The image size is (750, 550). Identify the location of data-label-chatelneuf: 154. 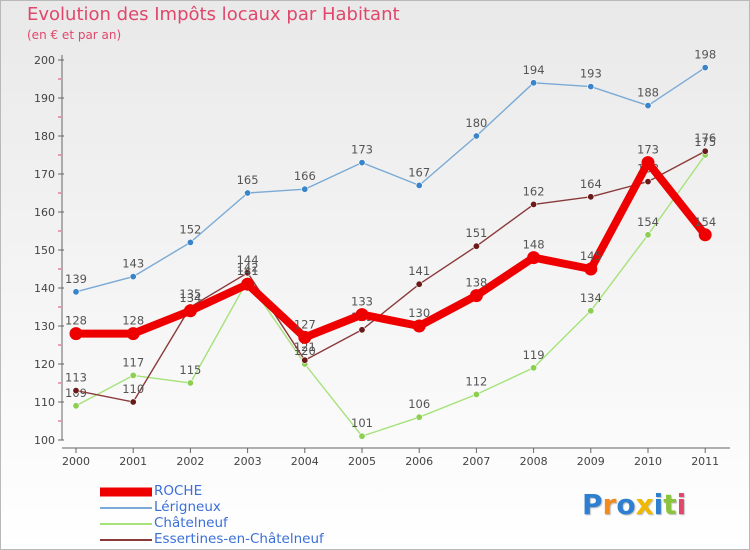
(648, 222).